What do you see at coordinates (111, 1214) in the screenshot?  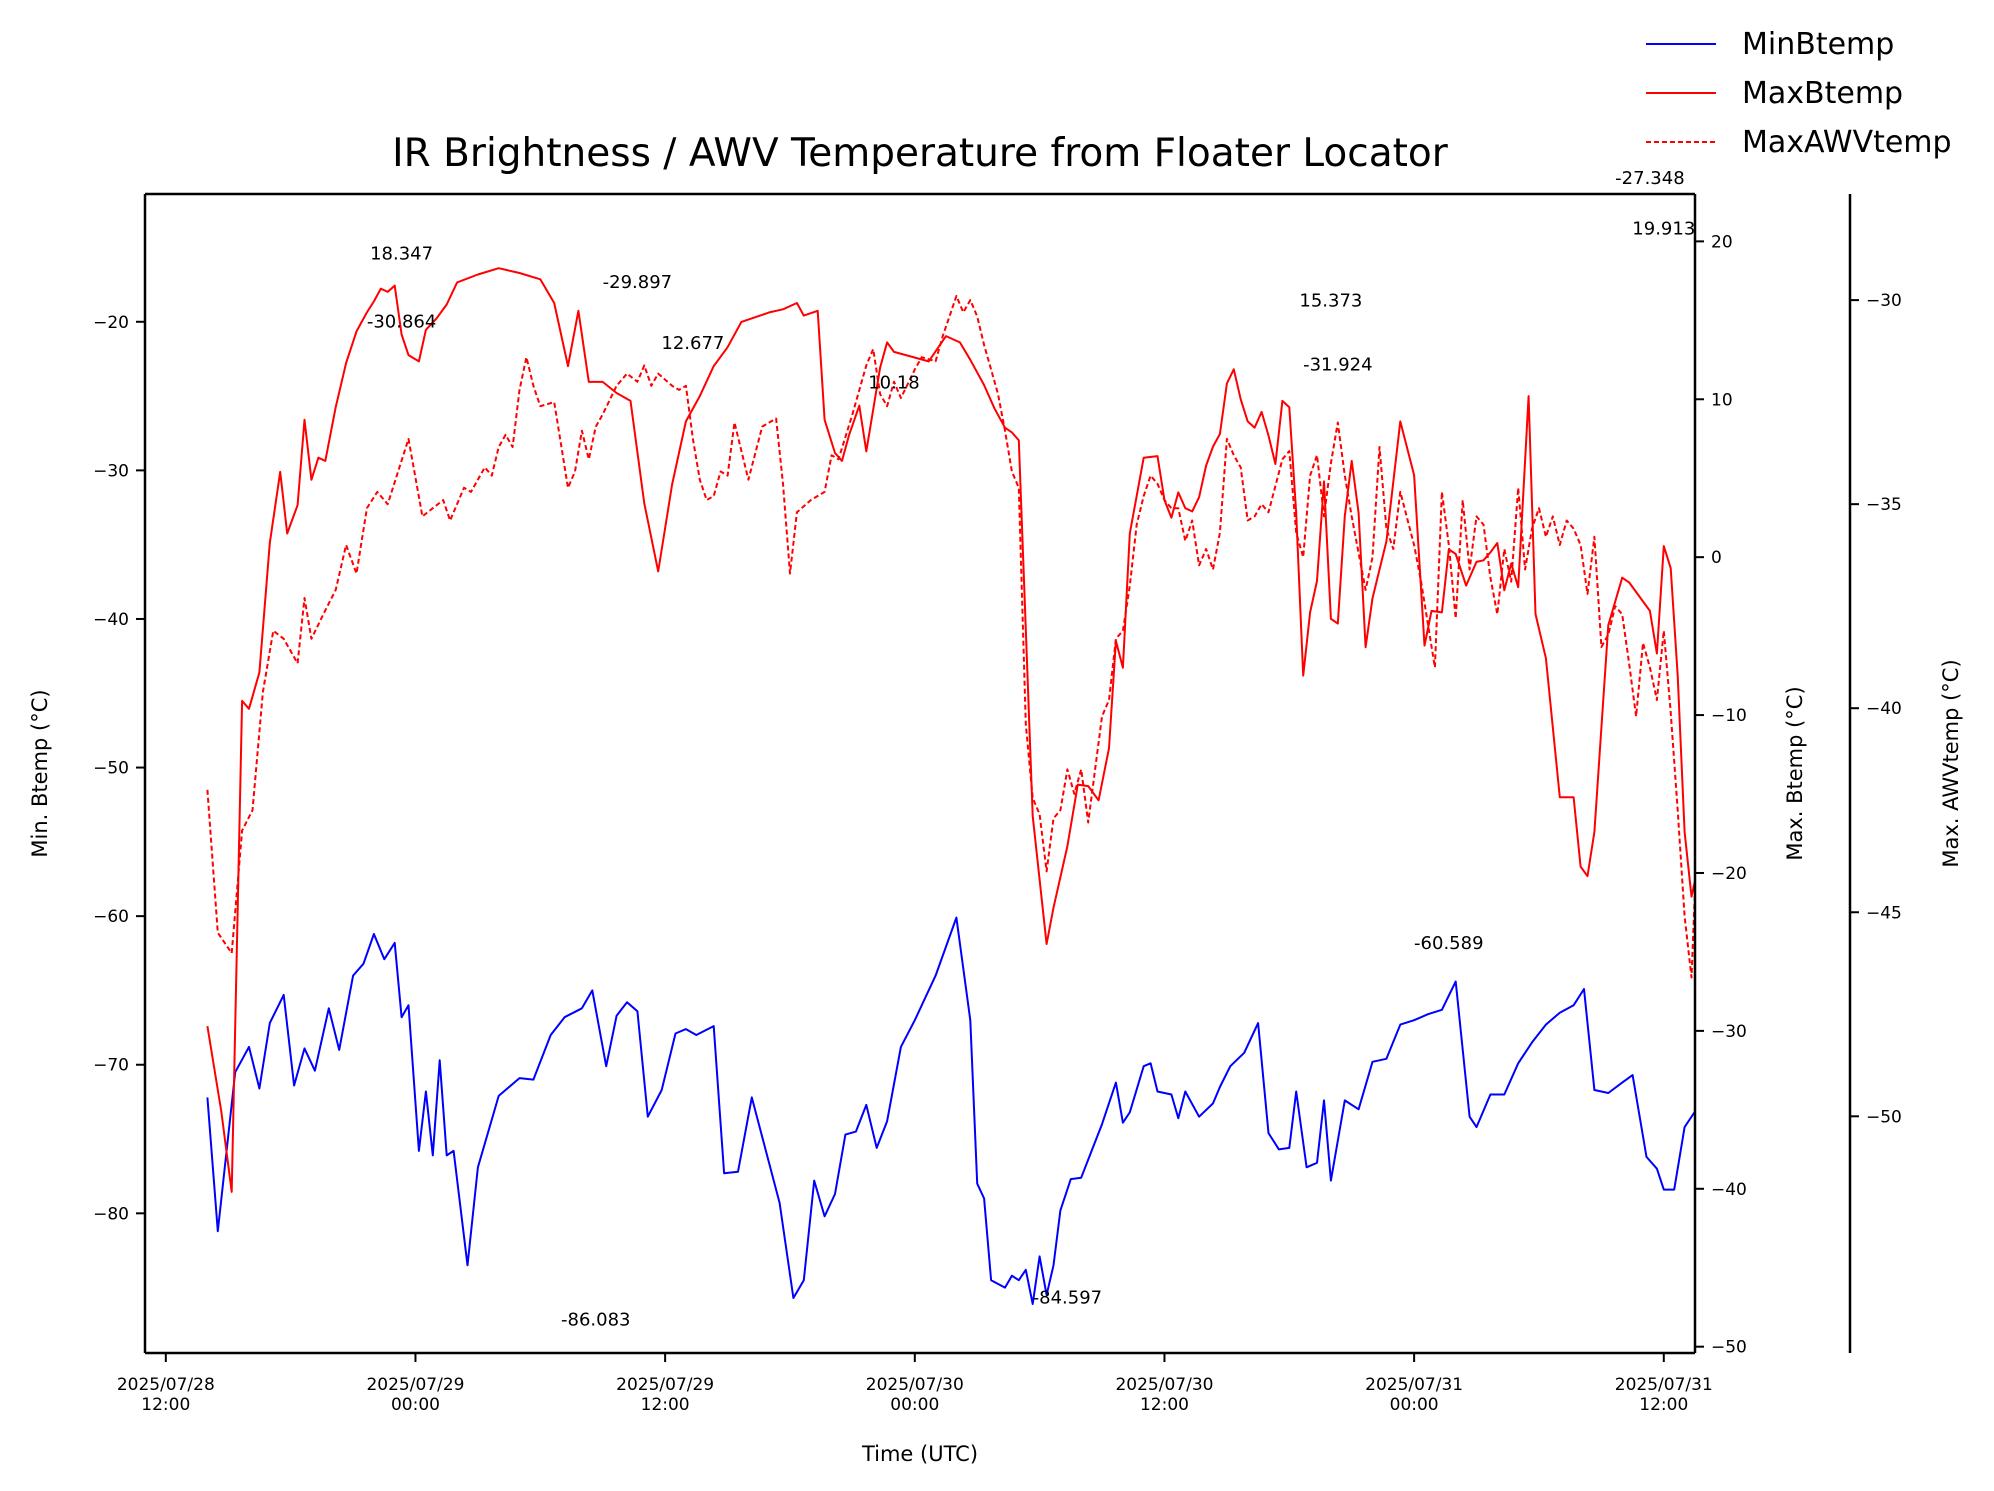 I see `y-left-tick-label: −80` at bounding box center [111, 1214].